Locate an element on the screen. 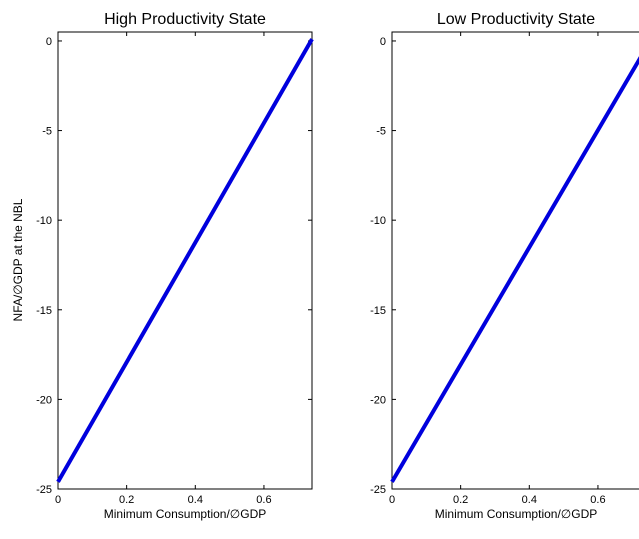 Image resolution: width=639 pixels, height=539 pixels. panel-2-y-tick-label: -10 is located at coordinates (378, 221).